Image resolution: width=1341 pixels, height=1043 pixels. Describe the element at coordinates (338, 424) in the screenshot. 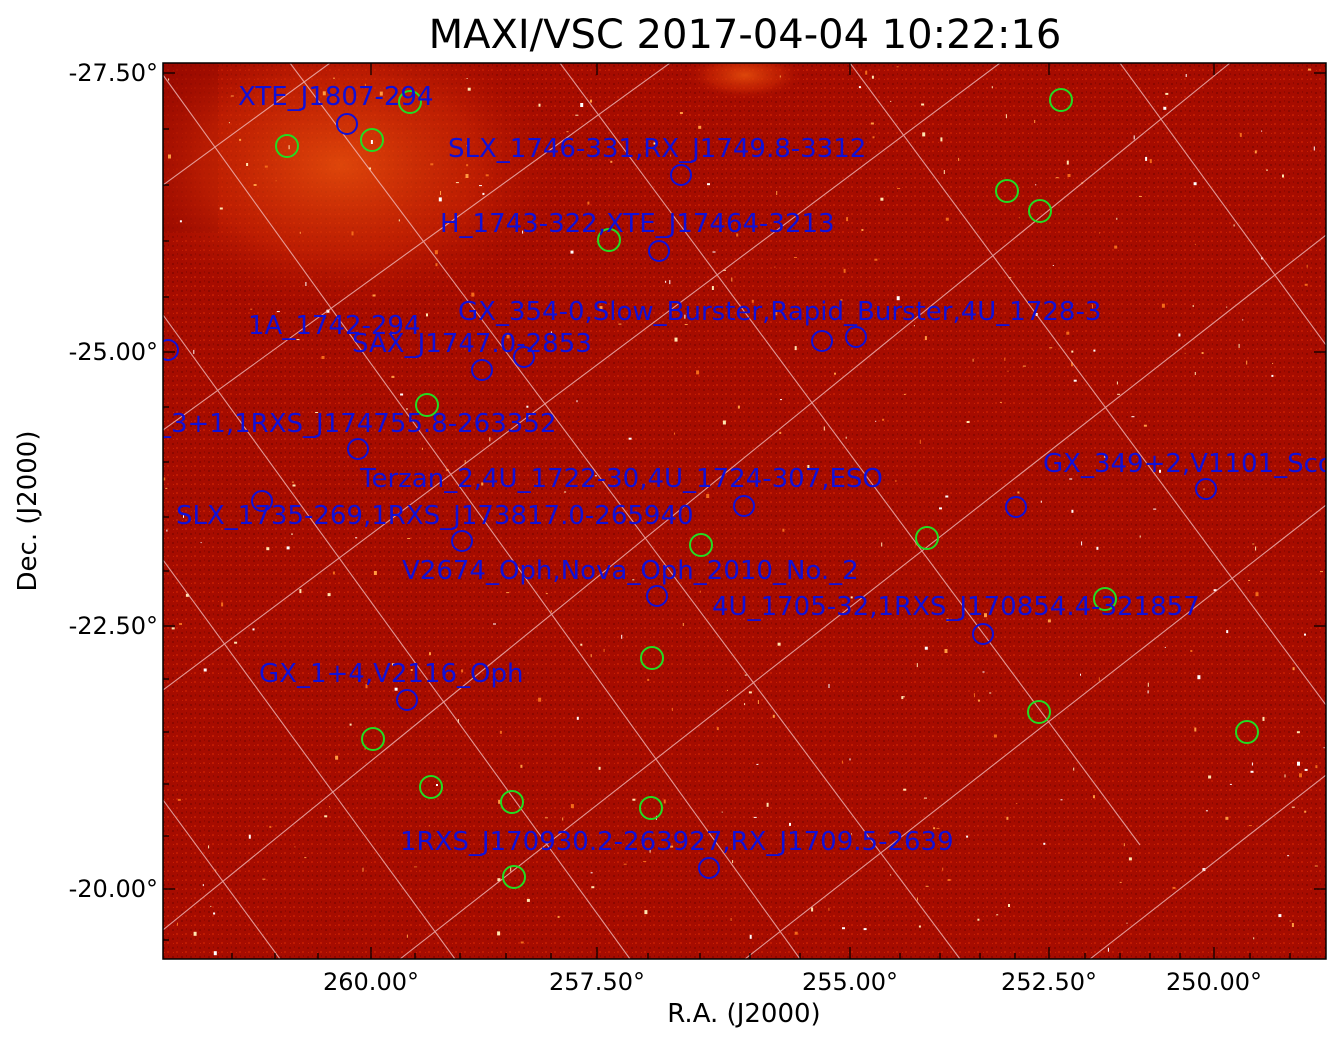

I see `source-label: GX_3+1,1RXS_J174755.8-263352` at that location.